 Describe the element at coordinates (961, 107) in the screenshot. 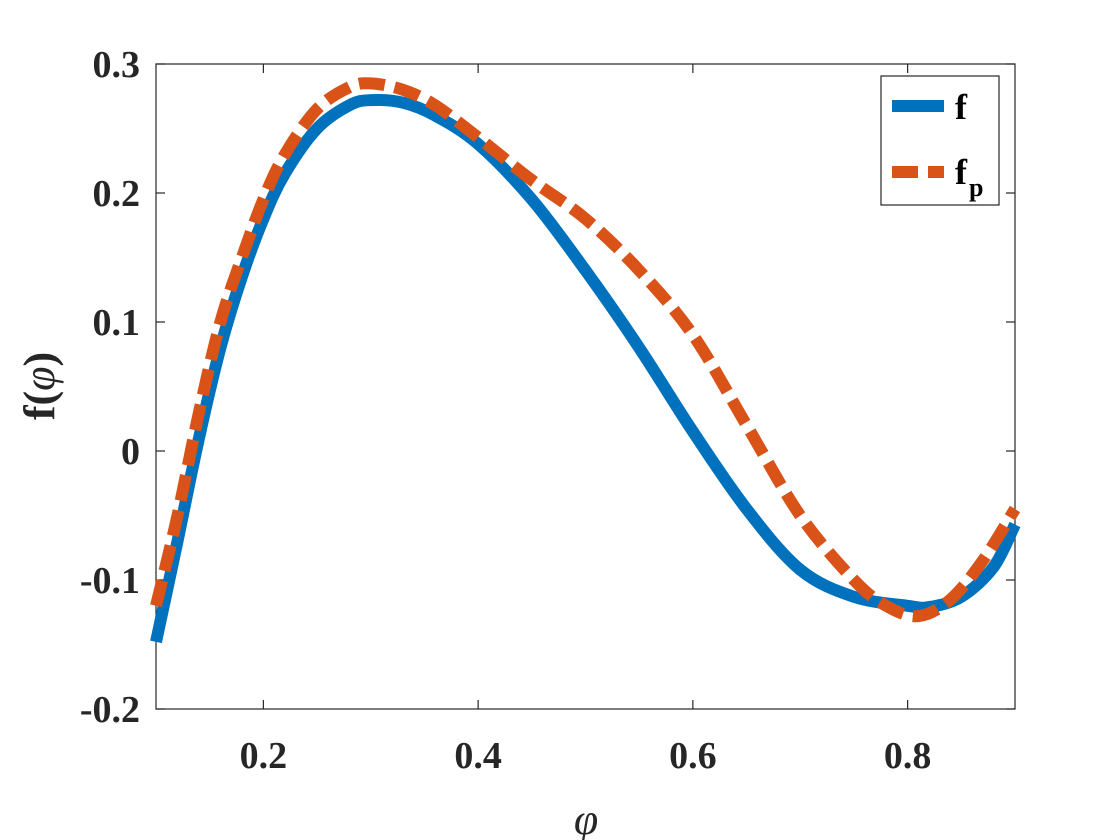

I see `legend-label-f: f` at that location.